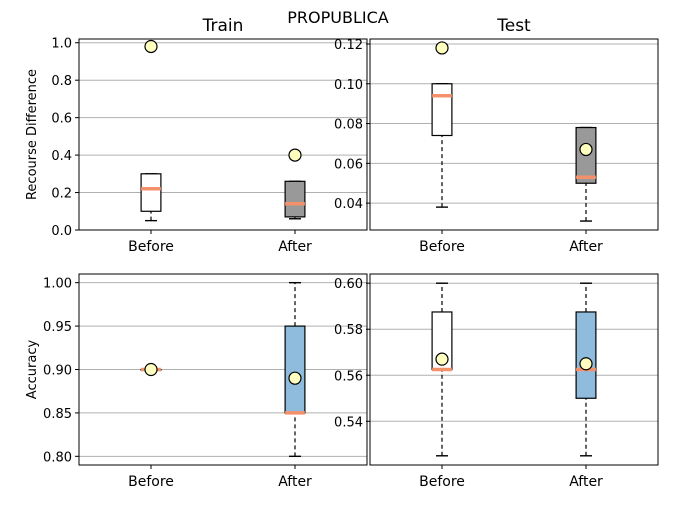 The width and height of the screenshot is (675, 507). I want to click on y-tick-label: 0.12, so click(348, 45).